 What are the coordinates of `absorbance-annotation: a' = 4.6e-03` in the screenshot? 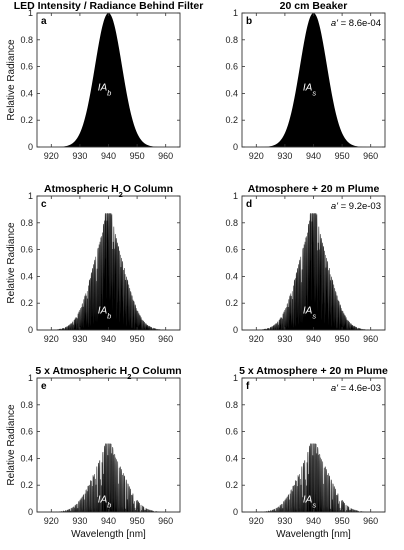 It's located at (356, 388).